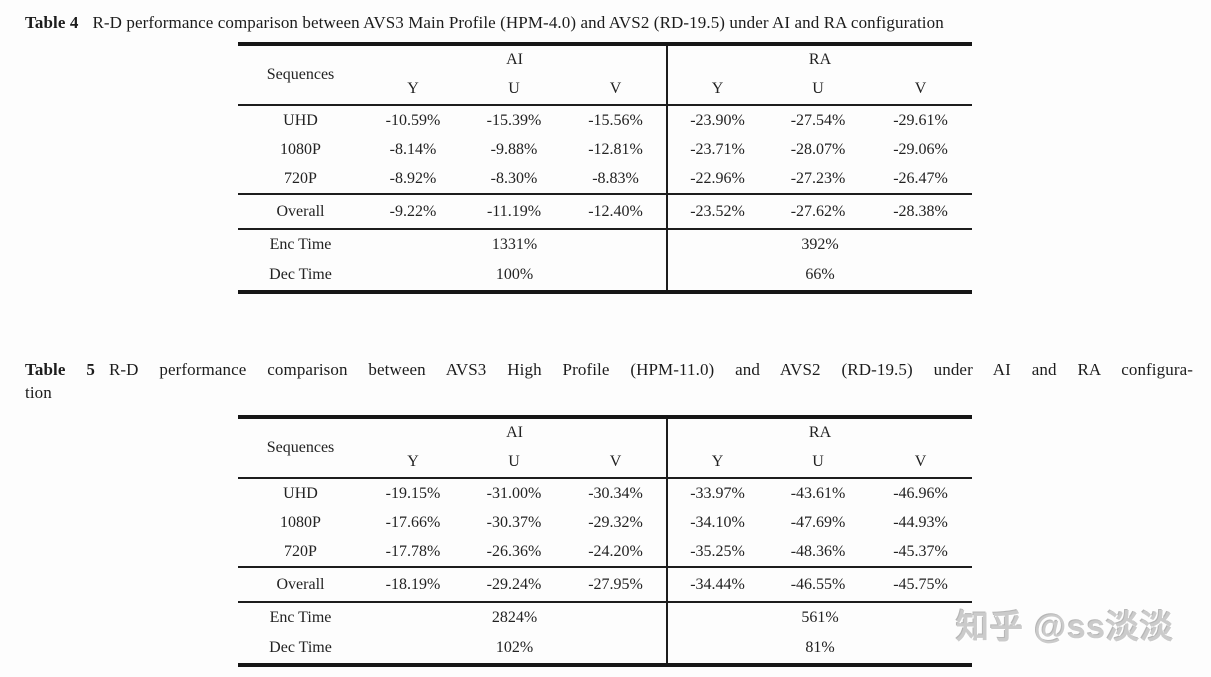 The width and height of the screenshot is (1211, 677). Describe the element at coordinates (616, 211) in the screenshot. I see `cell: -12.40%` at that location.